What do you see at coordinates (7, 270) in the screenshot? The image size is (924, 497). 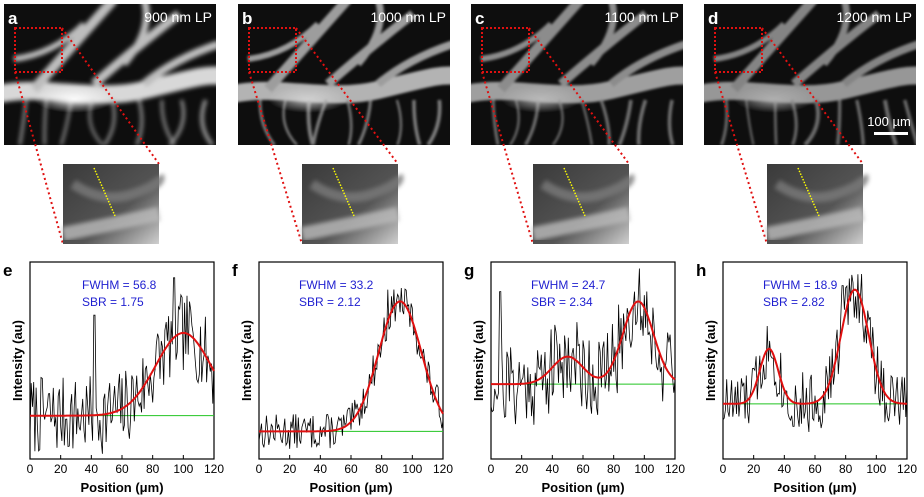 I see `plot-letter: e` at bounding box center [7, 270].